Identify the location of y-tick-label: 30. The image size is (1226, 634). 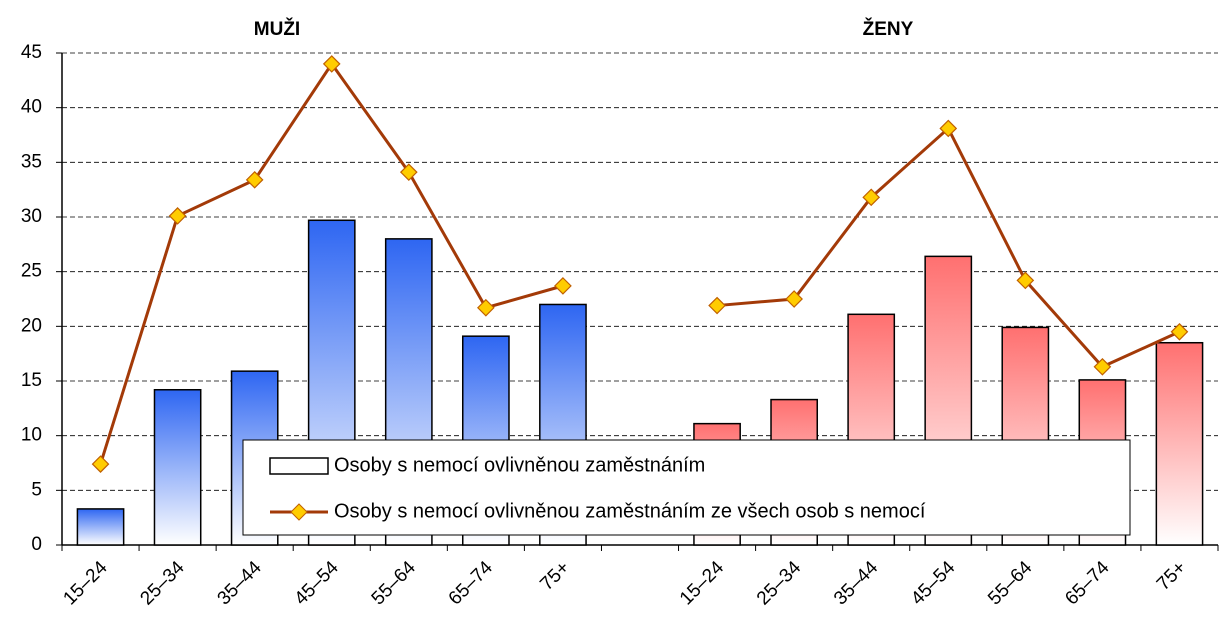
(31, 216).